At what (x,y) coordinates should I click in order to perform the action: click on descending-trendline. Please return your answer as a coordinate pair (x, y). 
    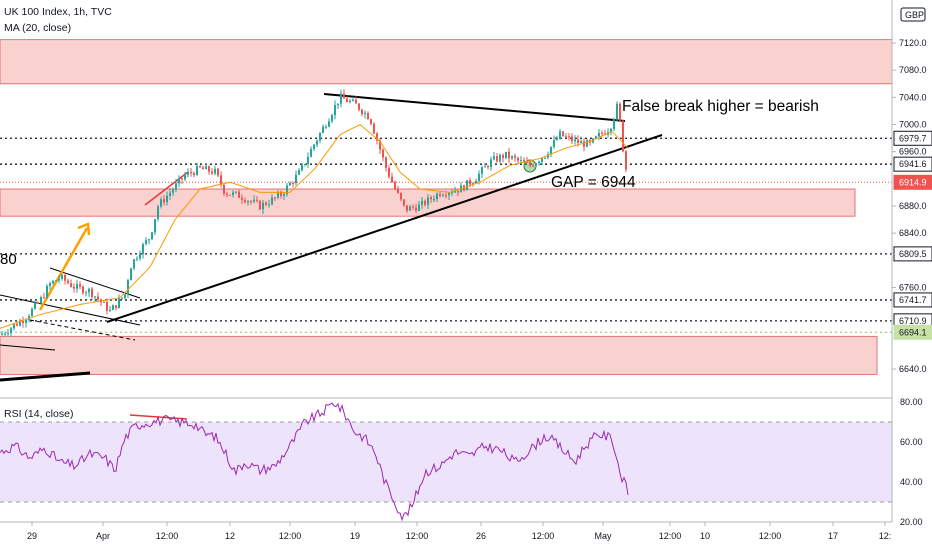
    Looking at the image, I should click on (474, 107).